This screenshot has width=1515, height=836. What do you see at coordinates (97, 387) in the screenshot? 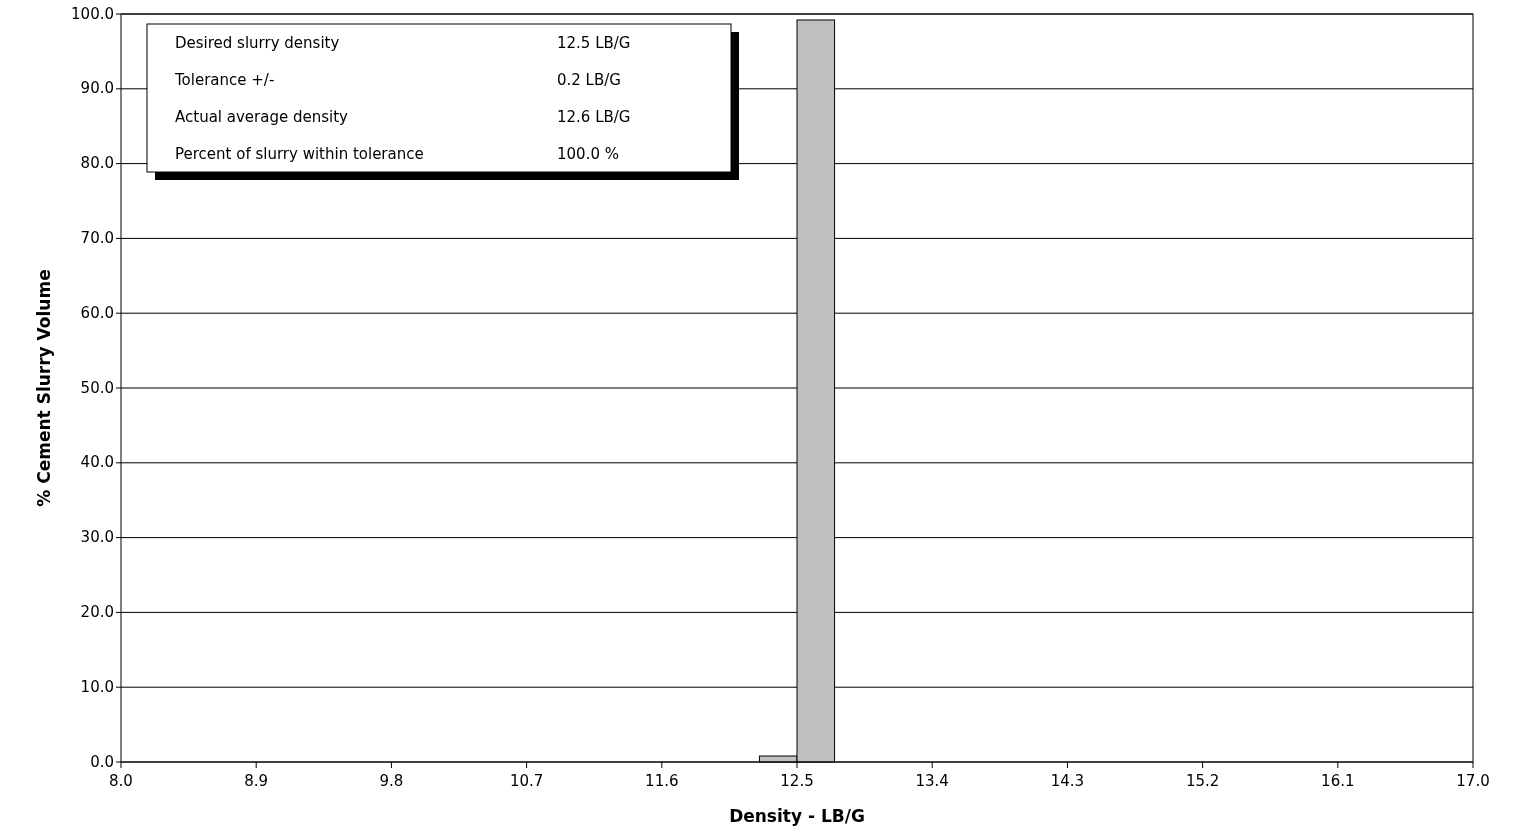
I see `y-tick-label: 50.0` at bounding box center [97, 387].